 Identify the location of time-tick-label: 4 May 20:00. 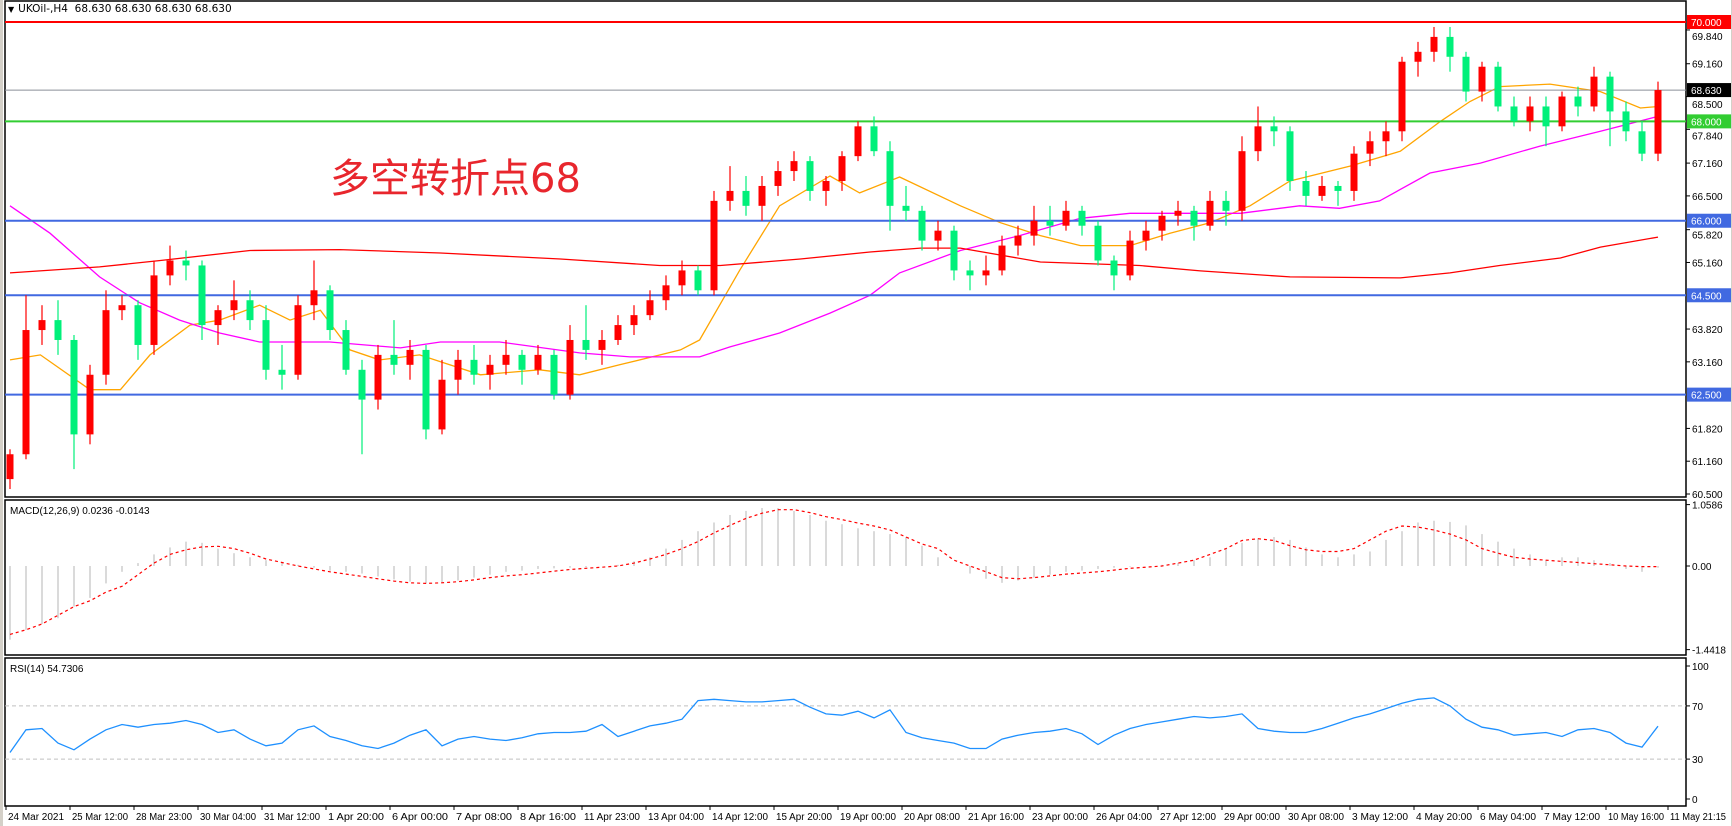
(1444, 817).